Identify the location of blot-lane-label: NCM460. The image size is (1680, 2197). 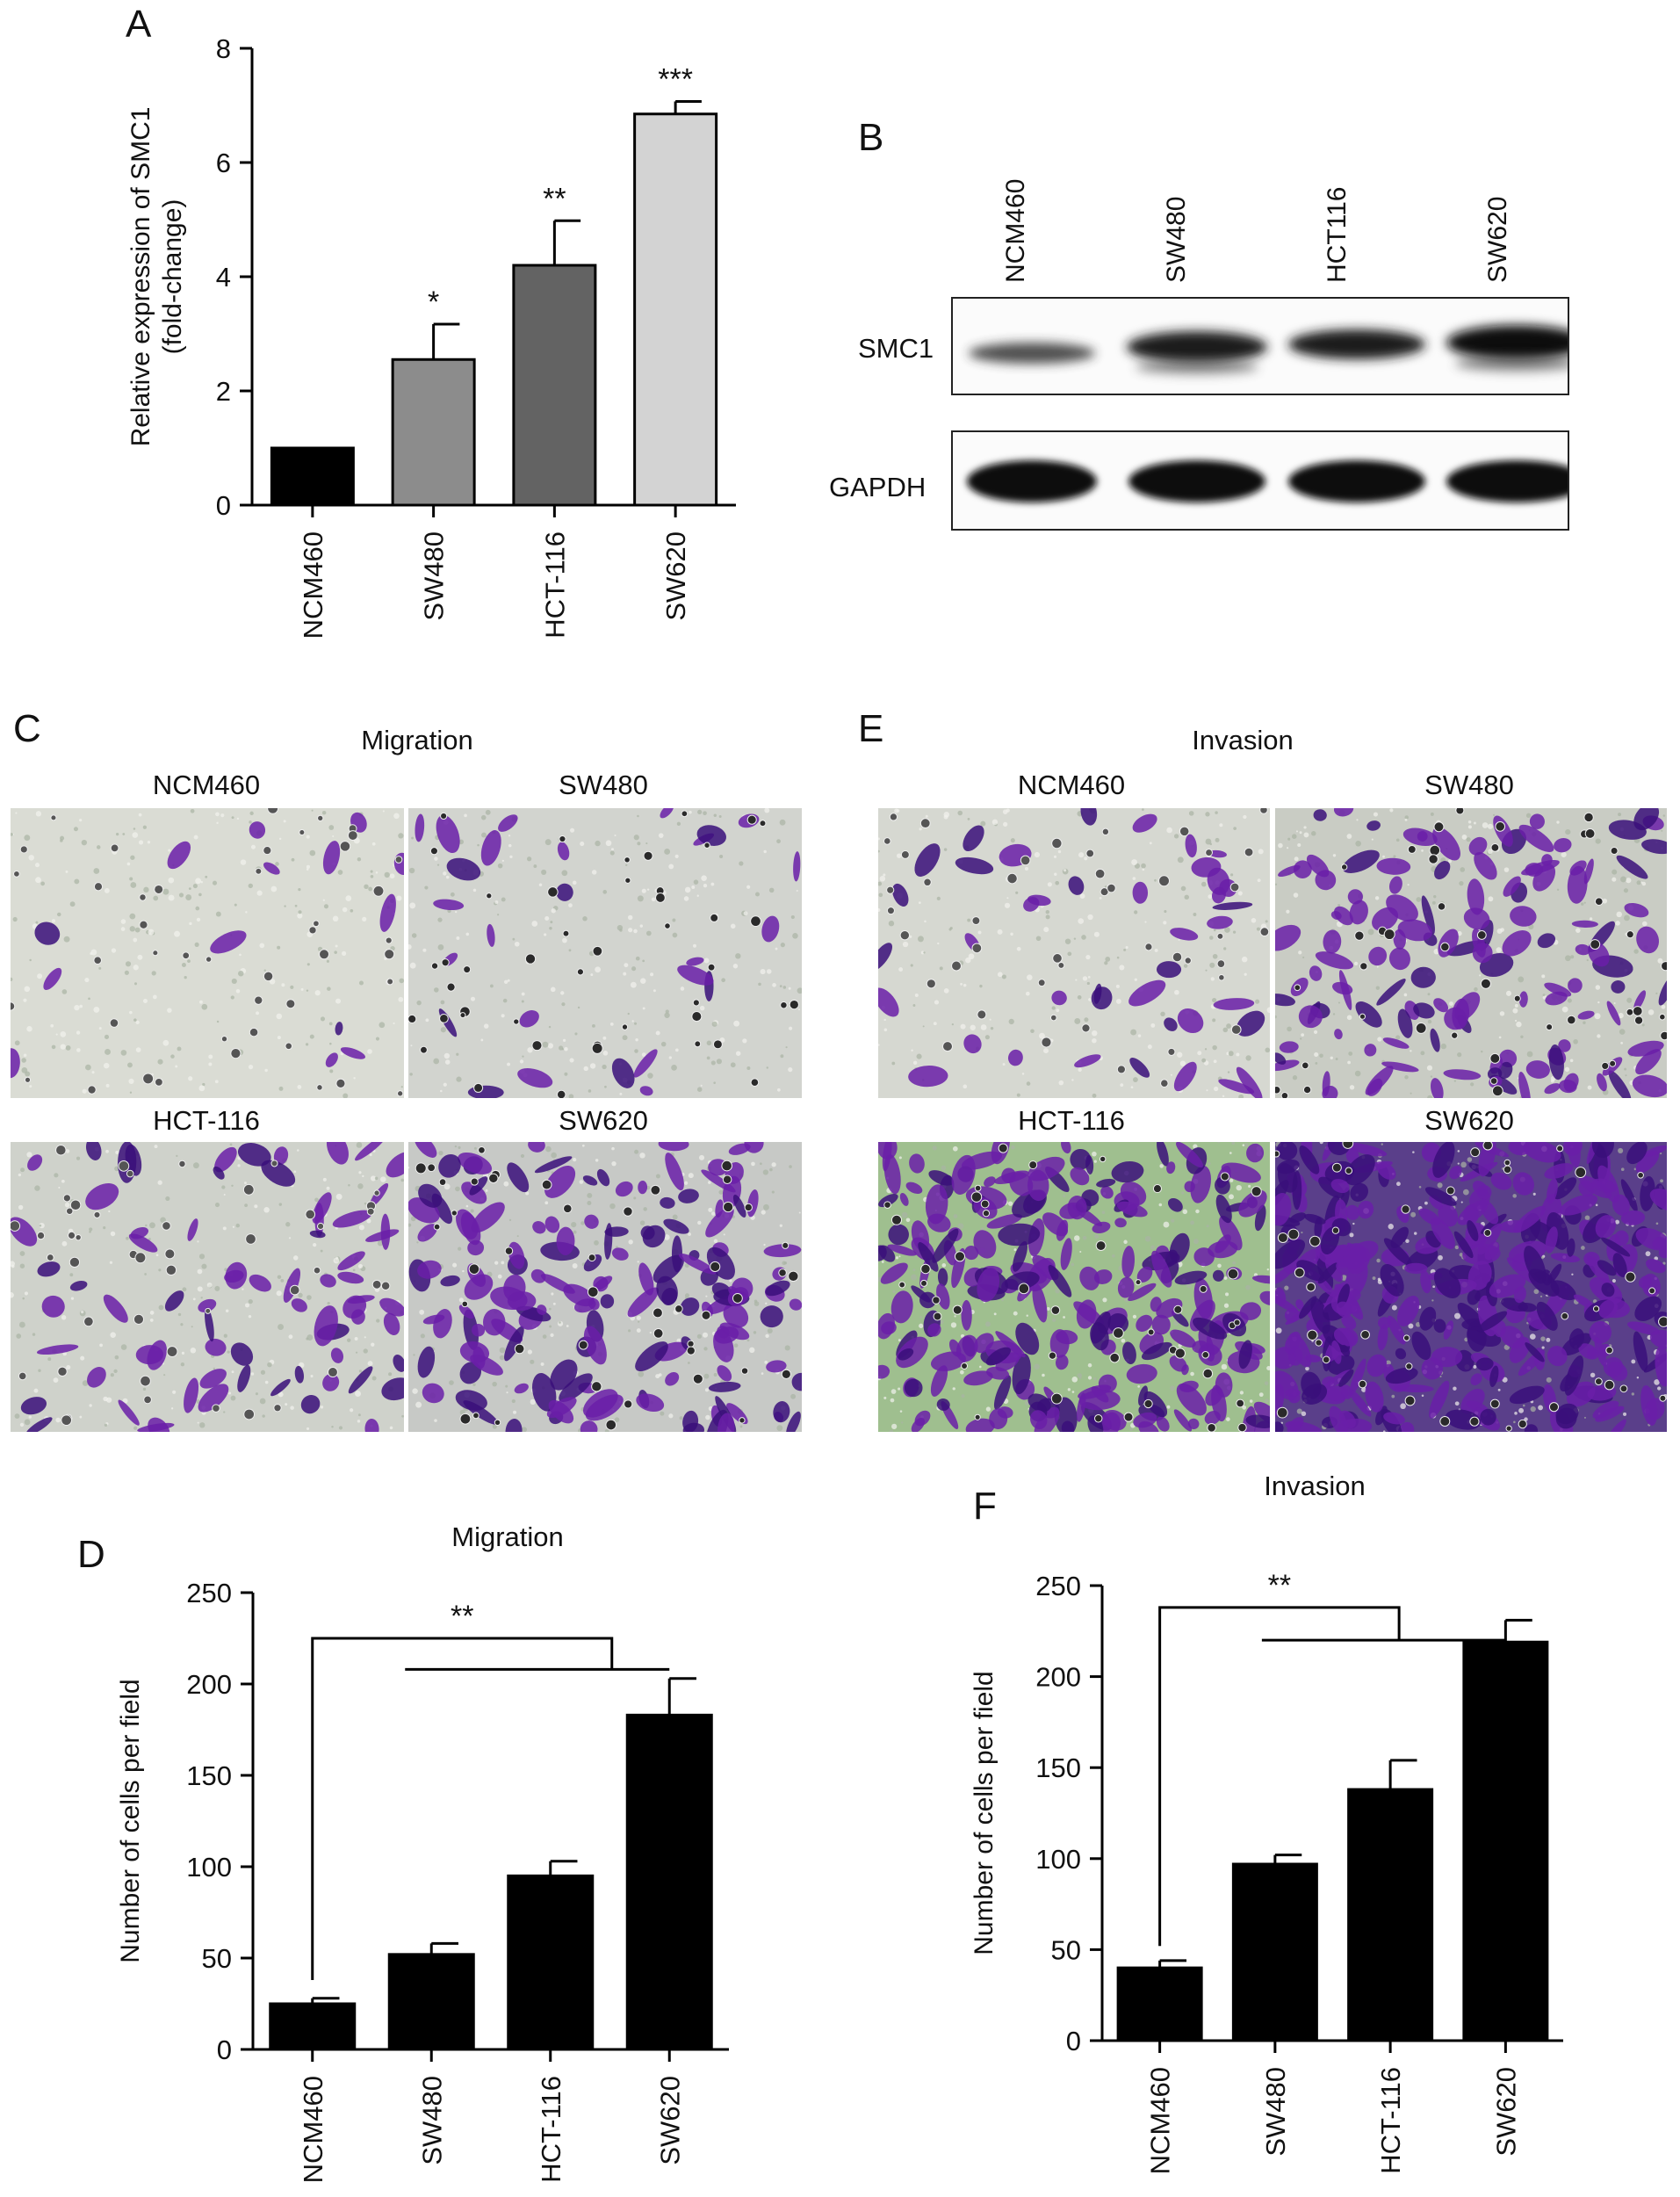
(1016, 230).